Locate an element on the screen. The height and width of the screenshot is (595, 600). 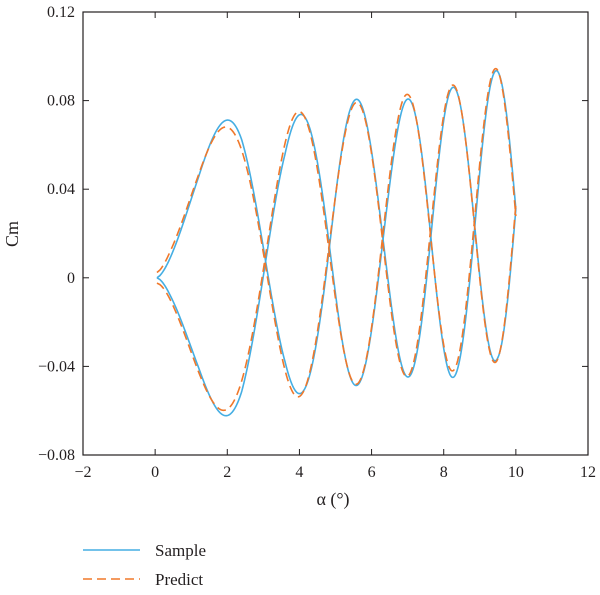
legend-label-predict: Predict is located at coordinates (179, 579).